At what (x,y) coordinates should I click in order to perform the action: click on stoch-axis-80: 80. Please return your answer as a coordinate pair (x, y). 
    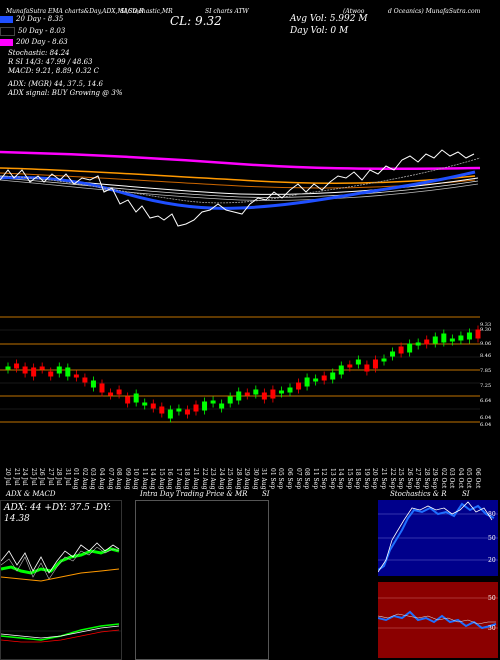
    Looking at the image, I should click on (492, 514).